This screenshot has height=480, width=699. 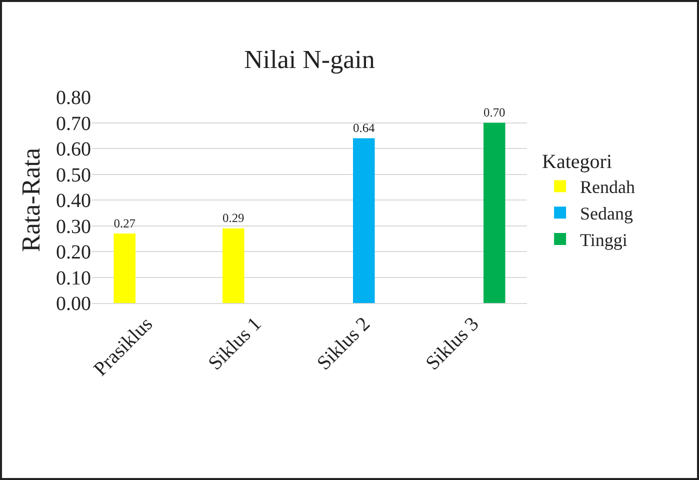 I want to click on y-tick-label: 0.50, so click(x=73, y=175).